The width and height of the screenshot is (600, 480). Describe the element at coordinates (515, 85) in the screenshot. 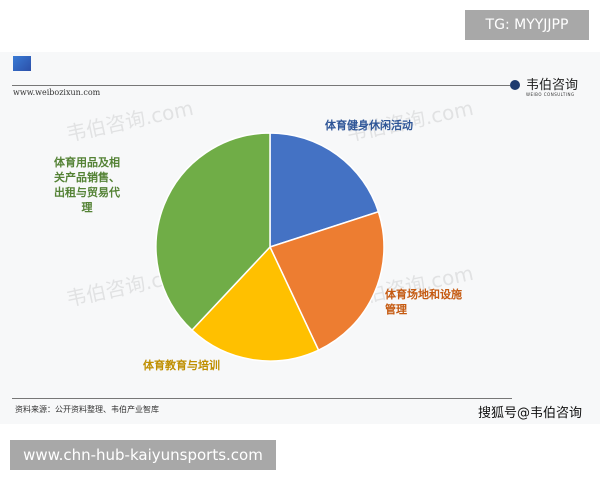

I see `brand-logo-icon` at that location.